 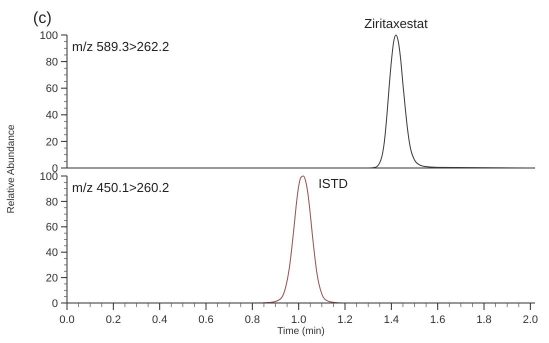 What do you see at coordinates (121, 187) in the screenshot?
I see `annotation: m/z 450.1>260.2` at bounding box center [121, 187].